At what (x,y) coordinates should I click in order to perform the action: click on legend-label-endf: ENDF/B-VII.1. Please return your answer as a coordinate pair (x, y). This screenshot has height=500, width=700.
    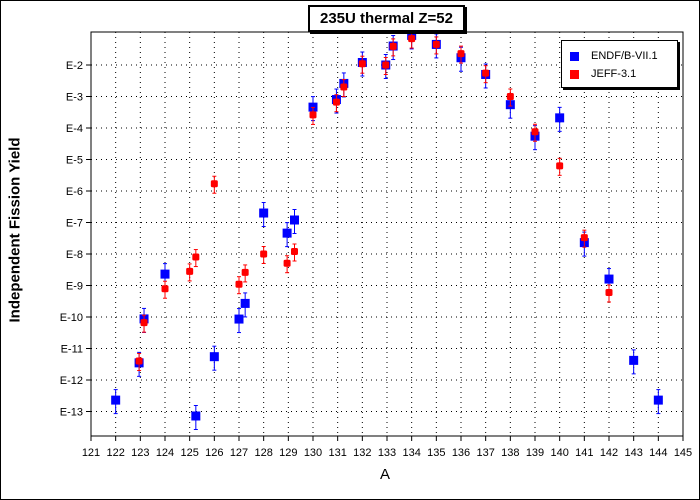
    Looking at the image, I should click on (624, 56).